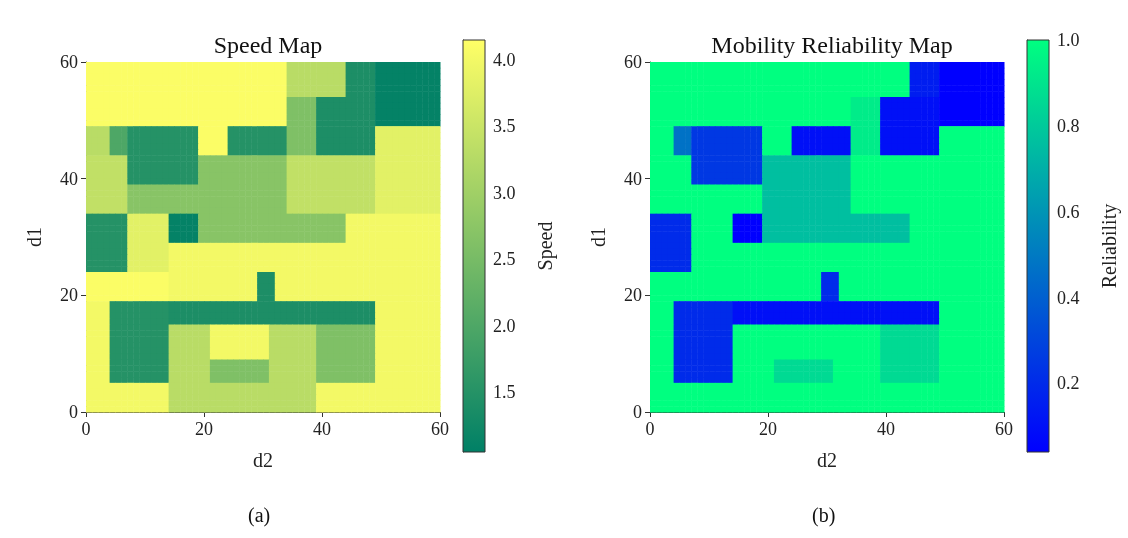  Describe the element at coordinates (1068, 211) in the screenshot. I see `color-bar-label: 0.6` at that location.